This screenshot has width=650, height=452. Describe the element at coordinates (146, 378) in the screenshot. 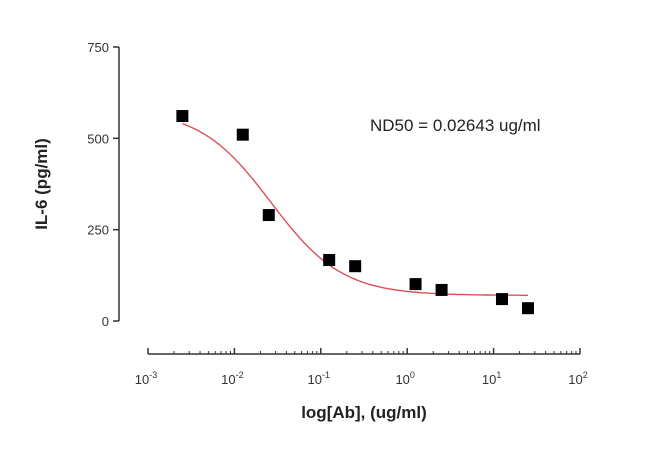

I see `x-tick-label: 10⁻³` at that location.